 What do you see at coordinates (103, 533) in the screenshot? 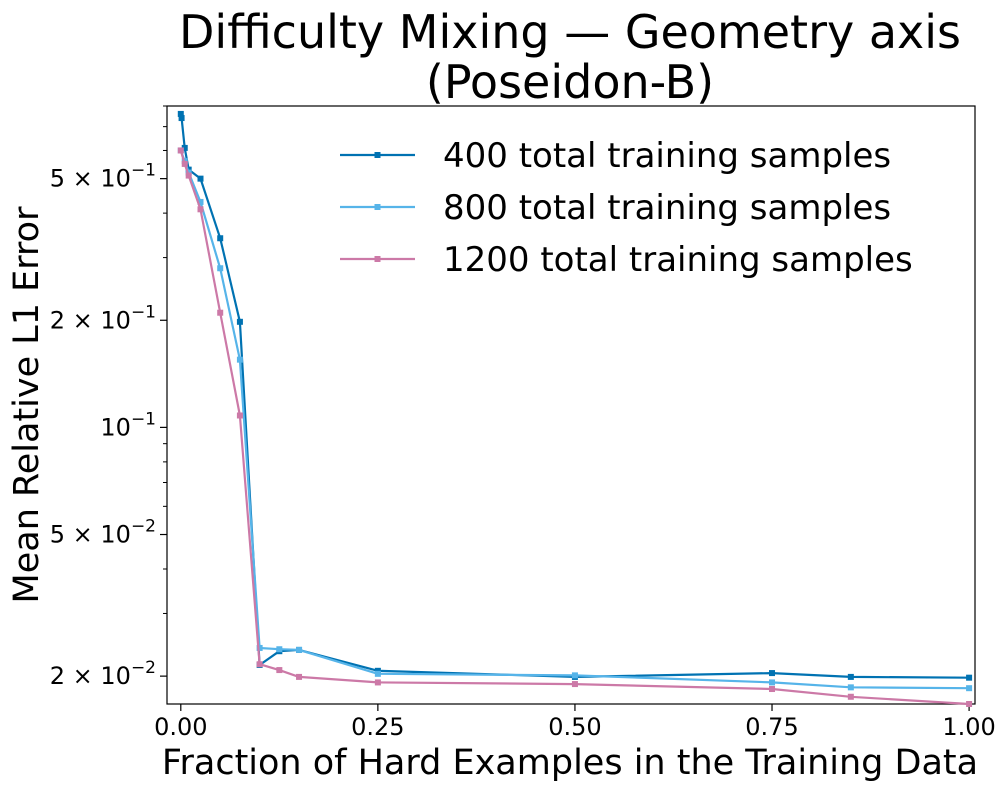
I see `y-tick-label: 5 × 10⁻²` at bounding box center [103, 533].